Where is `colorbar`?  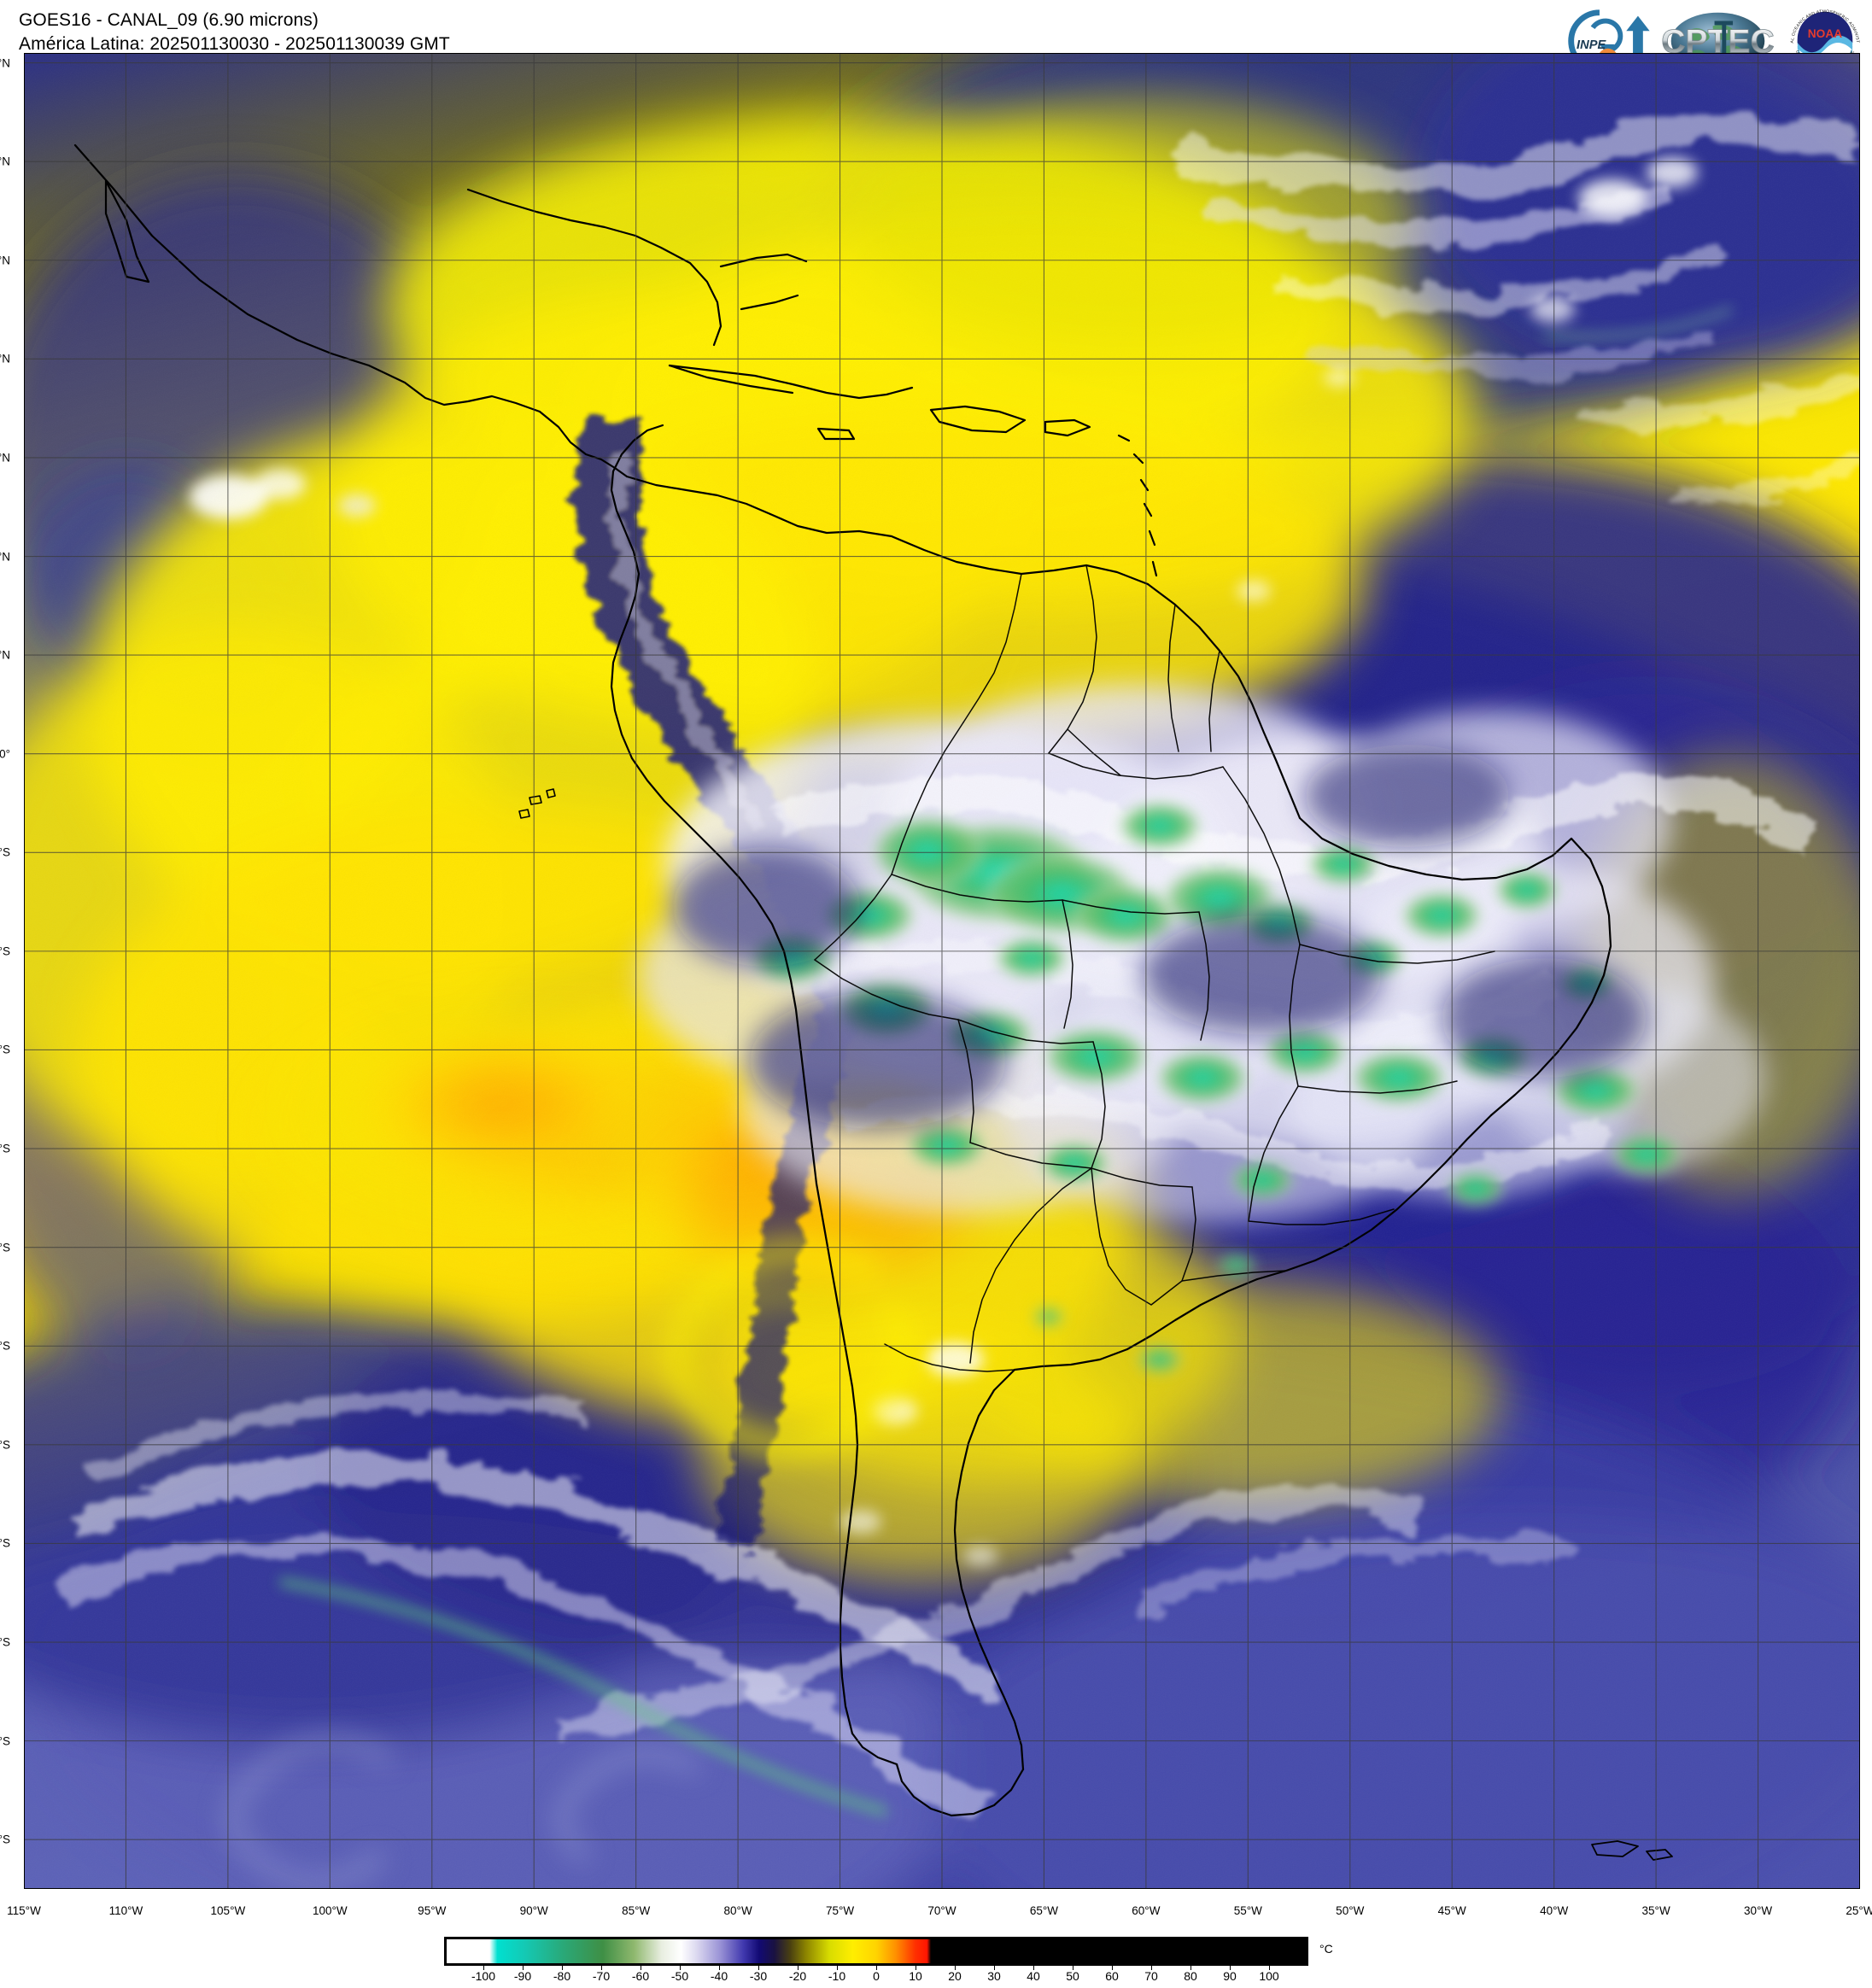
colorbar is located at coordinates (876, 1951).